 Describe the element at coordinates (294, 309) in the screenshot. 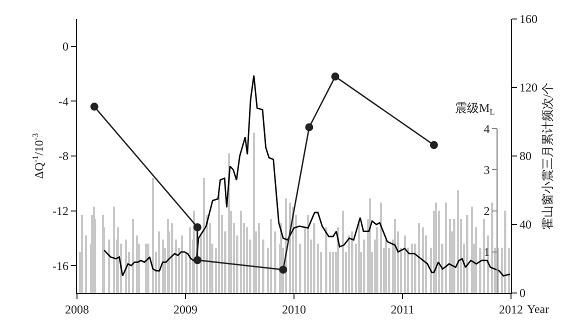

I see `x-tick-label: 2010` at that location.